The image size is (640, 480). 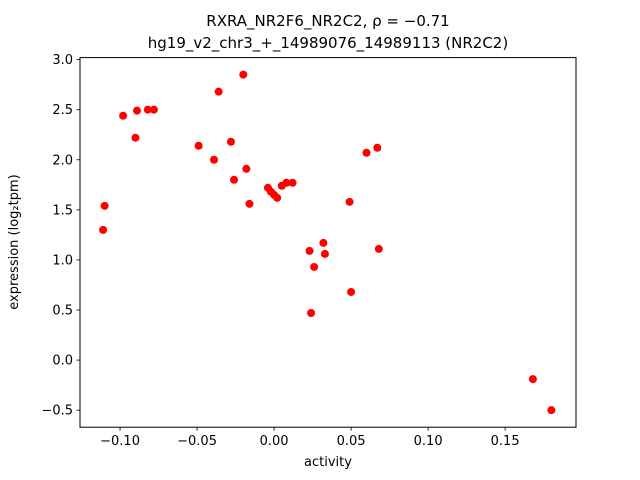 I want to click on chart-title-line2: hg19_v2_chr3_+_14989076_14989113 (NR2C2), so click(x=328, y=43).